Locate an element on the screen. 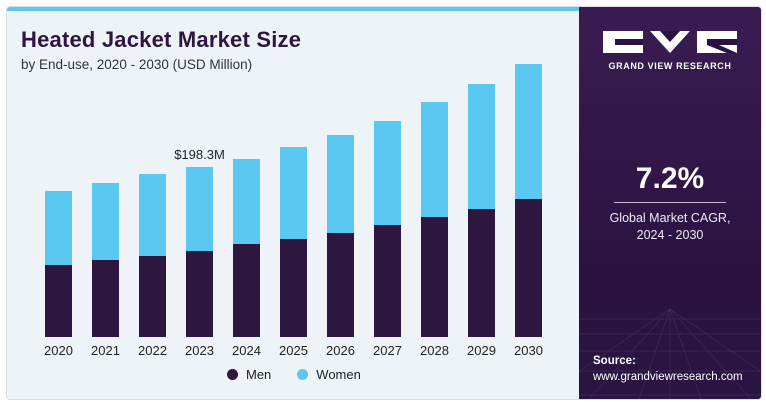 Image resolution: width=766 pixels, height=406 pixels. x-tick-2030: 2030 is located at coordinates (528, 350).